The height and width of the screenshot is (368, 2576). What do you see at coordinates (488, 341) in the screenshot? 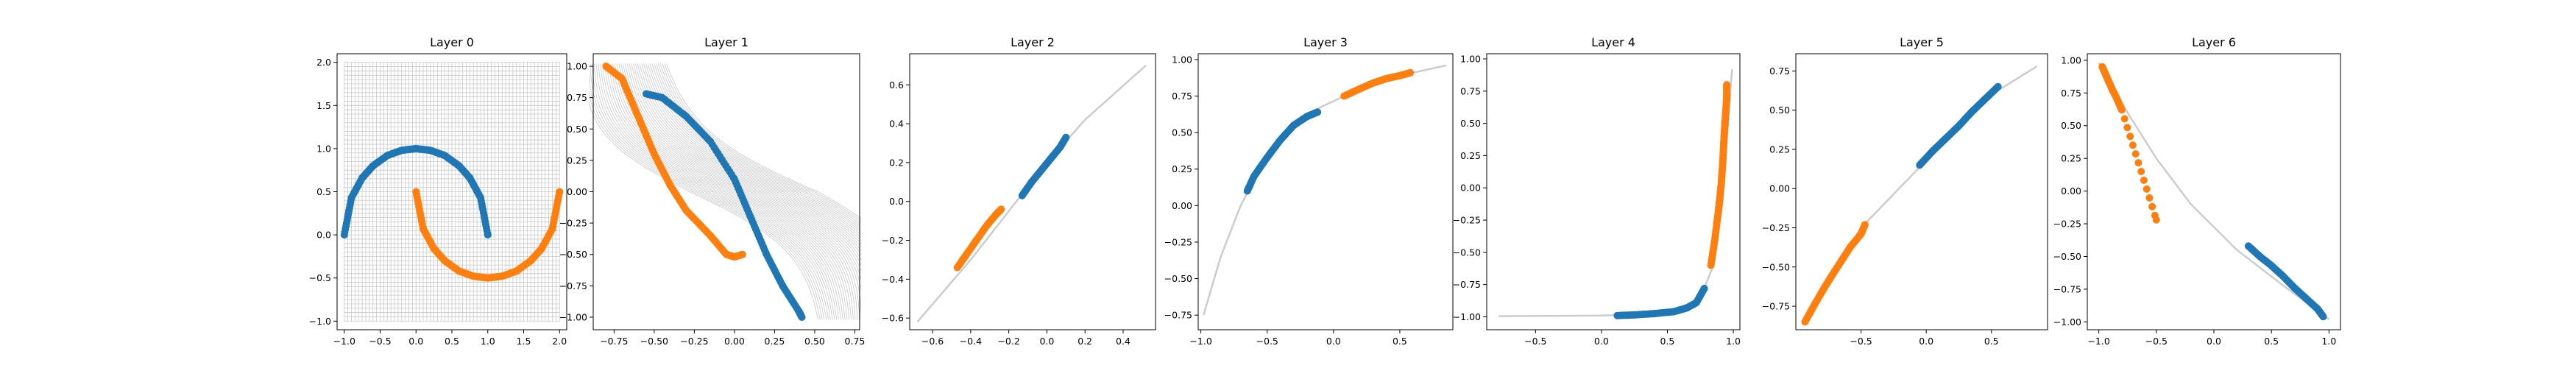
I see `x-tick-label: 1.0` at bounding box center [488, 341].